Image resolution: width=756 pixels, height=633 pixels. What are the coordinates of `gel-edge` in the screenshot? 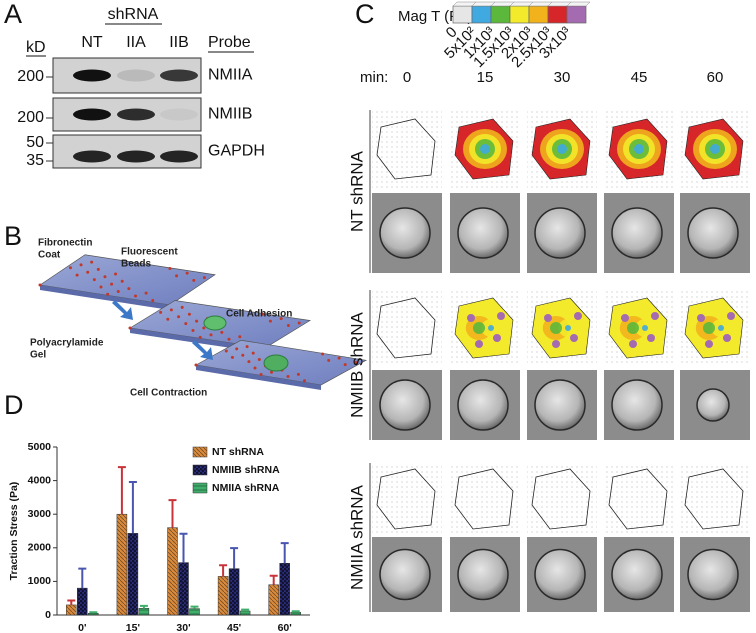 It's located at (105, 297).